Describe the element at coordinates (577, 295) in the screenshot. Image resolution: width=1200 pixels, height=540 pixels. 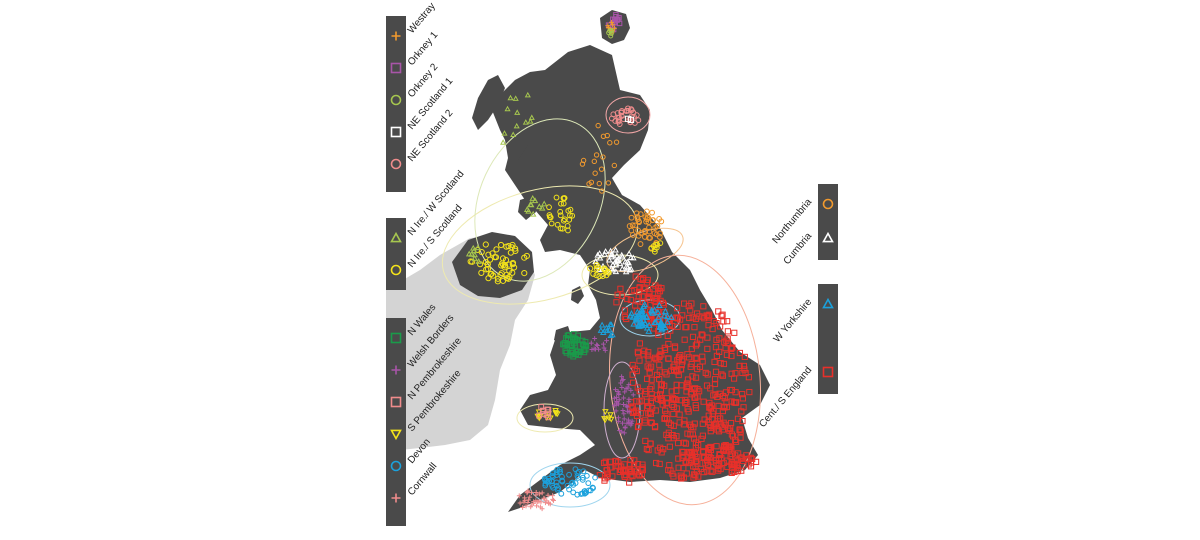
I see `isle-of-man` at that location.